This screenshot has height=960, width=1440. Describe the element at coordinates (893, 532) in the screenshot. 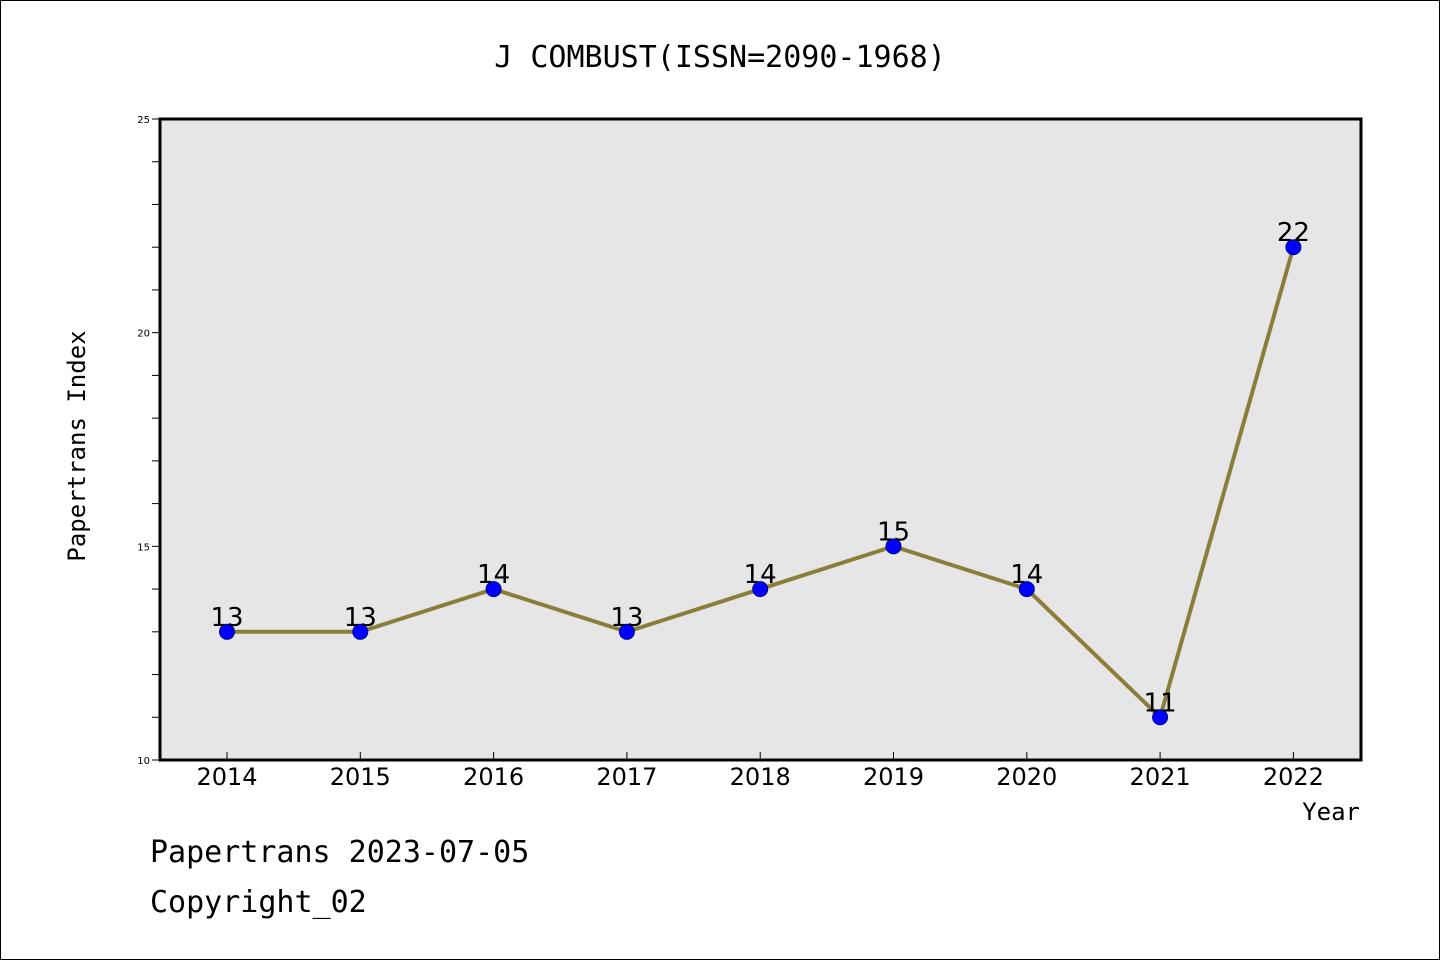

I see `data-label: 15` at that location.